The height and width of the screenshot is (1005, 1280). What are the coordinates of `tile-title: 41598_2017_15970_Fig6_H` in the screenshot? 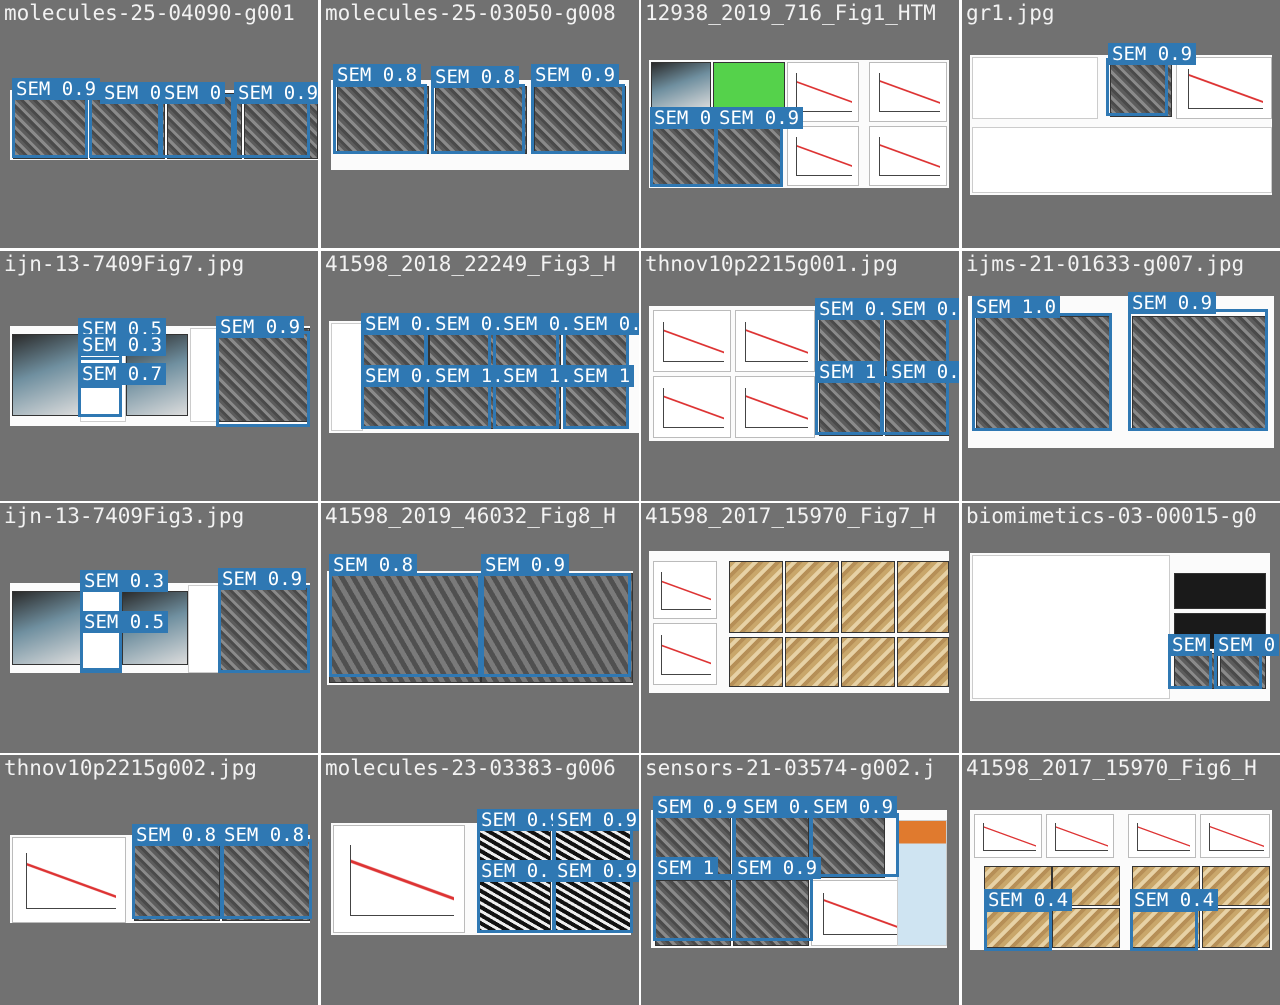 It's located at (1111, 768).